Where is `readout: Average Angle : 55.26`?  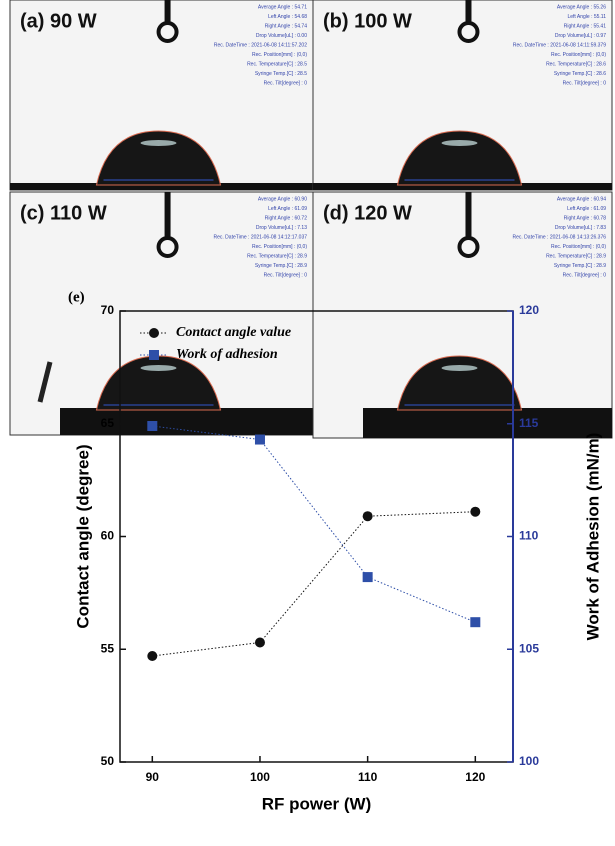
readout: Average Angle : 55.26 is located at coordinates (581, 7).